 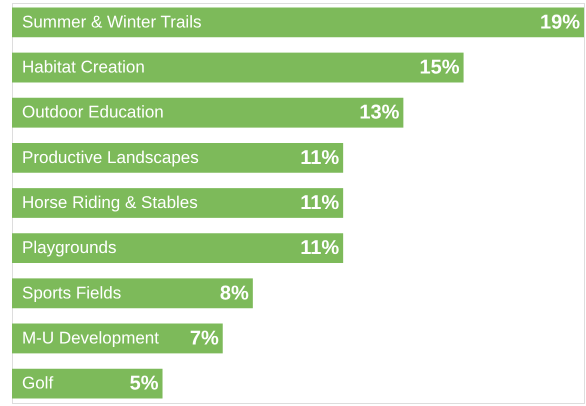 What do you see at coordinates (83, 67) in the screenshot?
I see `y-tick-label: Habitat Creation` at bounding box center [83, 67].